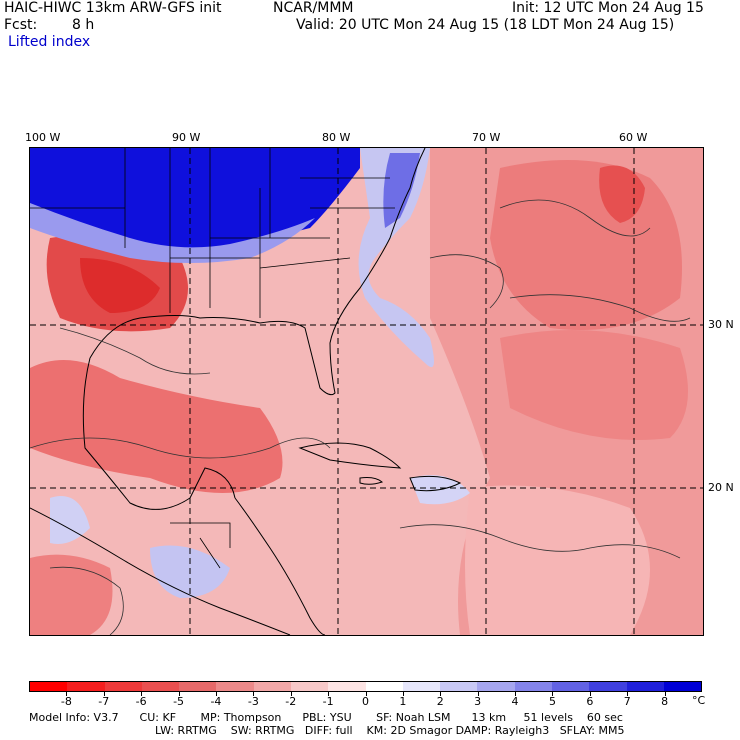  I want to click on contour-b, so click(575, 218).